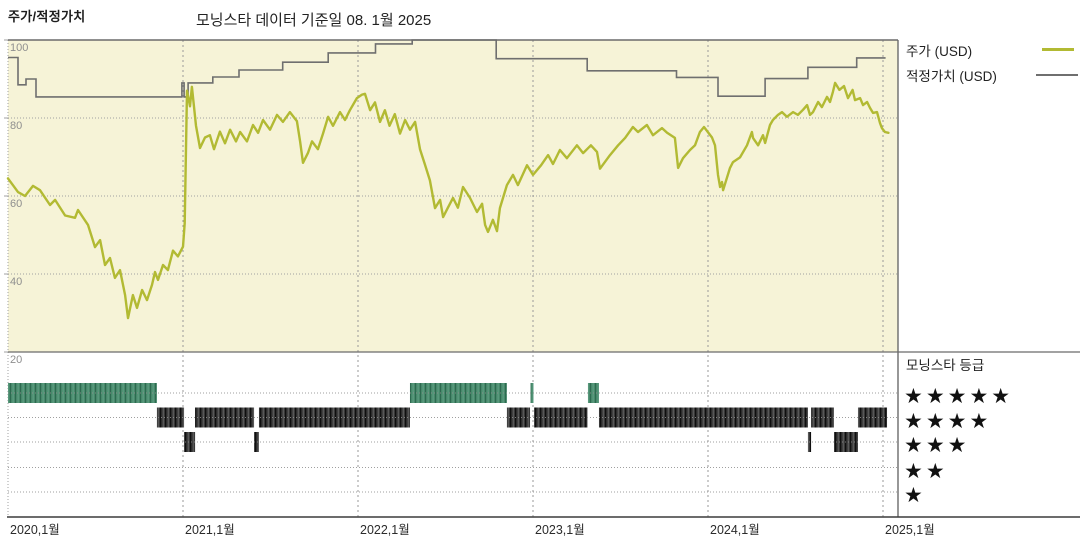 The width and height of the screenshot is (1080, 540). Describe the element at coordinates (16, 360) in the screenshot. I see `y-axis-label-20: 20` at that location.